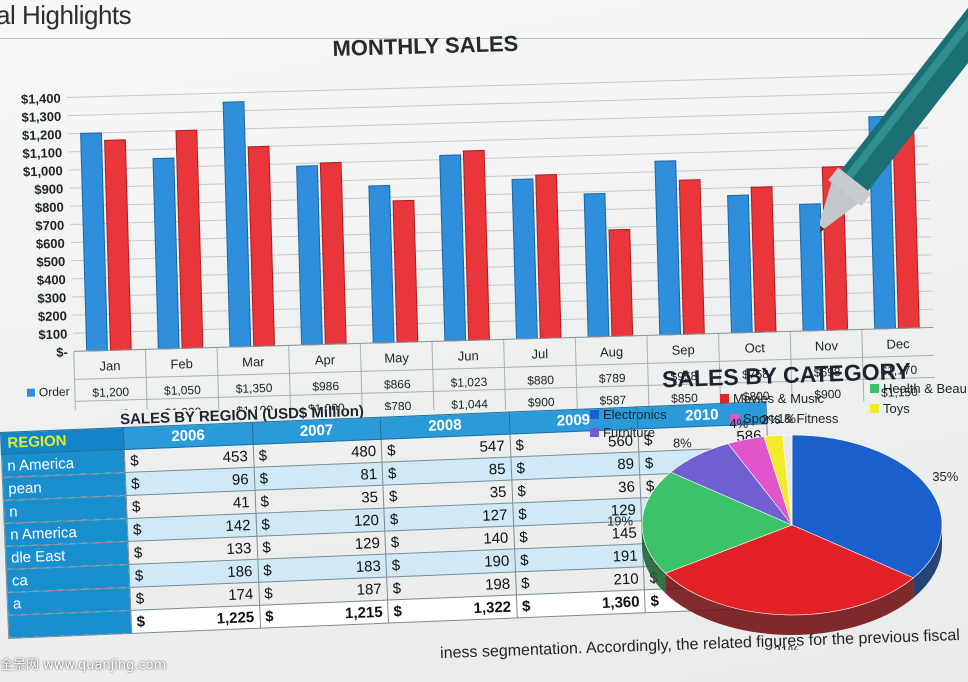  What do you see at coordinates (791, 418) in the screenshot?
I see `legend-label: Sports & Fitness` at bounding box center [791, 418].